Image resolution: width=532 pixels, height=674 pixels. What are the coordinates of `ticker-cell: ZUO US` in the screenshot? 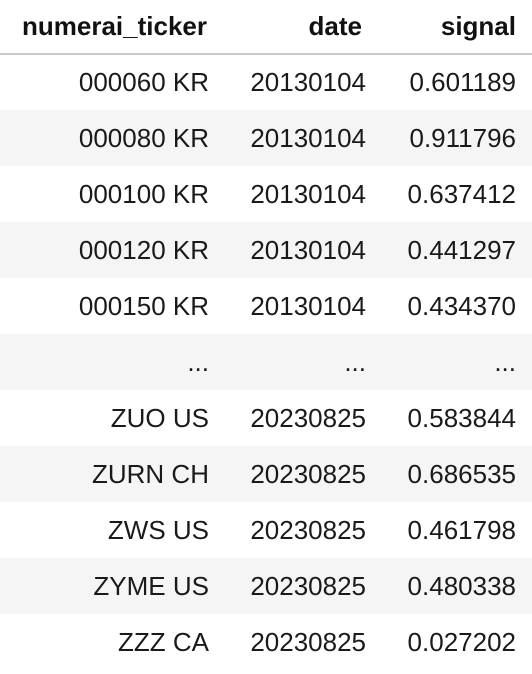 It's located at (159, 417).